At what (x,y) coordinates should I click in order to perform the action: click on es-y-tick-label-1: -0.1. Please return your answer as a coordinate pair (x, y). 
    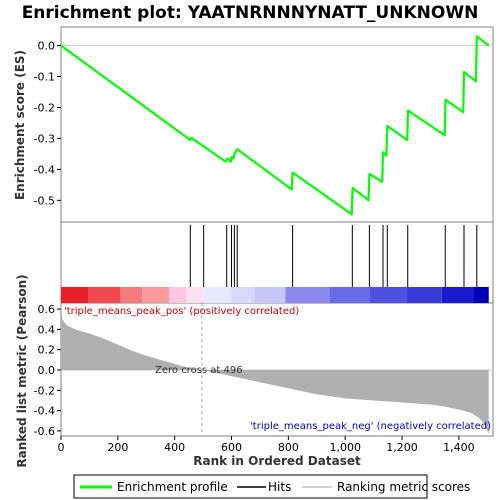
    Looking at the image, I should click on (44, 77).